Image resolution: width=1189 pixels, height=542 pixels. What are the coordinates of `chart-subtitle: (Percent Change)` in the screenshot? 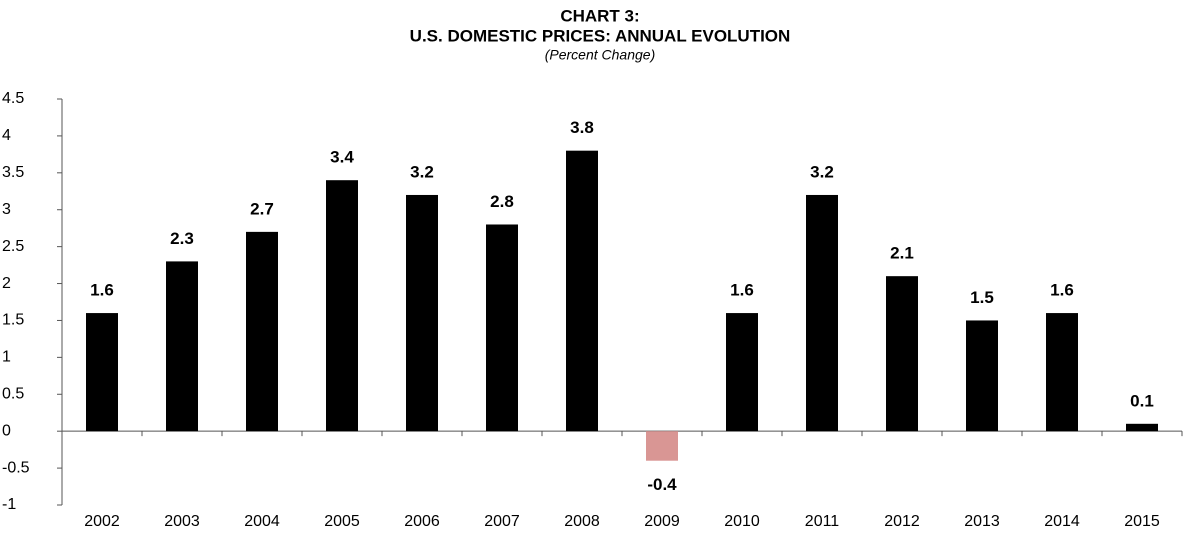 It's located at (600, 55).